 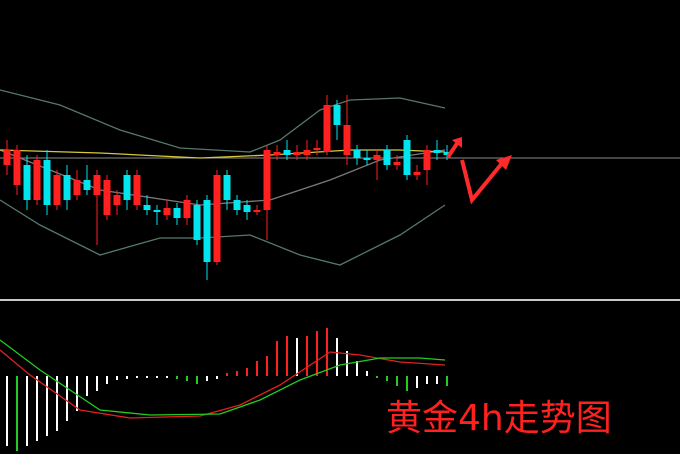 What do you see at coordinates (479, 171) in the screenshot?
I see `forecast-arrow` at bounding box center [479, 171].